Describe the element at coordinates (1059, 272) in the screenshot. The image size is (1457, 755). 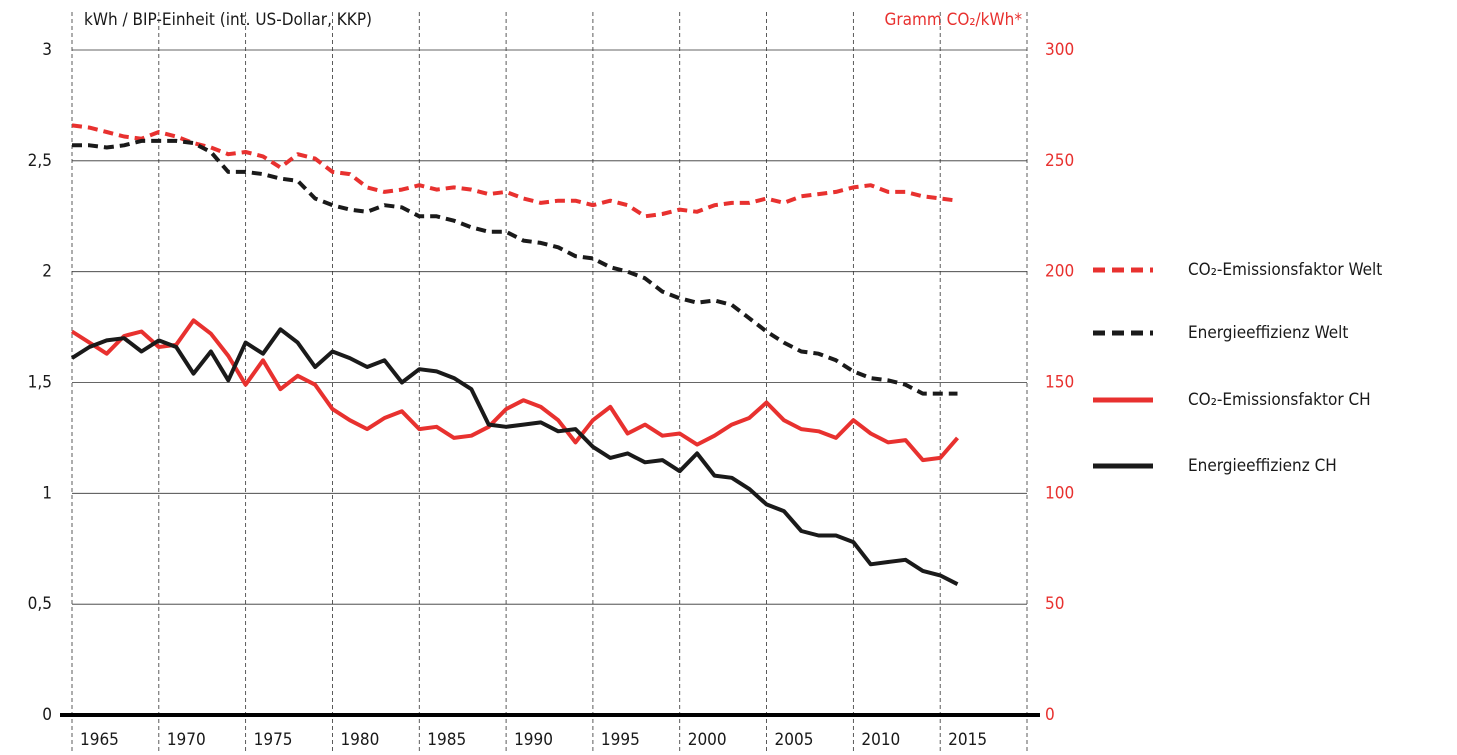
I see `y2-tick-label: 200` at that location.